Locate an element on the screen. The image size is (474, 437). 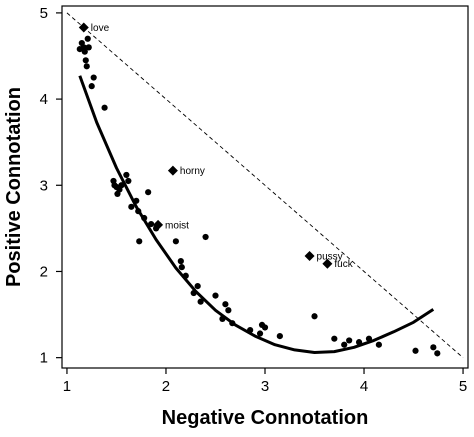
highlighted-point-moist is located at coordinates (158, 224).